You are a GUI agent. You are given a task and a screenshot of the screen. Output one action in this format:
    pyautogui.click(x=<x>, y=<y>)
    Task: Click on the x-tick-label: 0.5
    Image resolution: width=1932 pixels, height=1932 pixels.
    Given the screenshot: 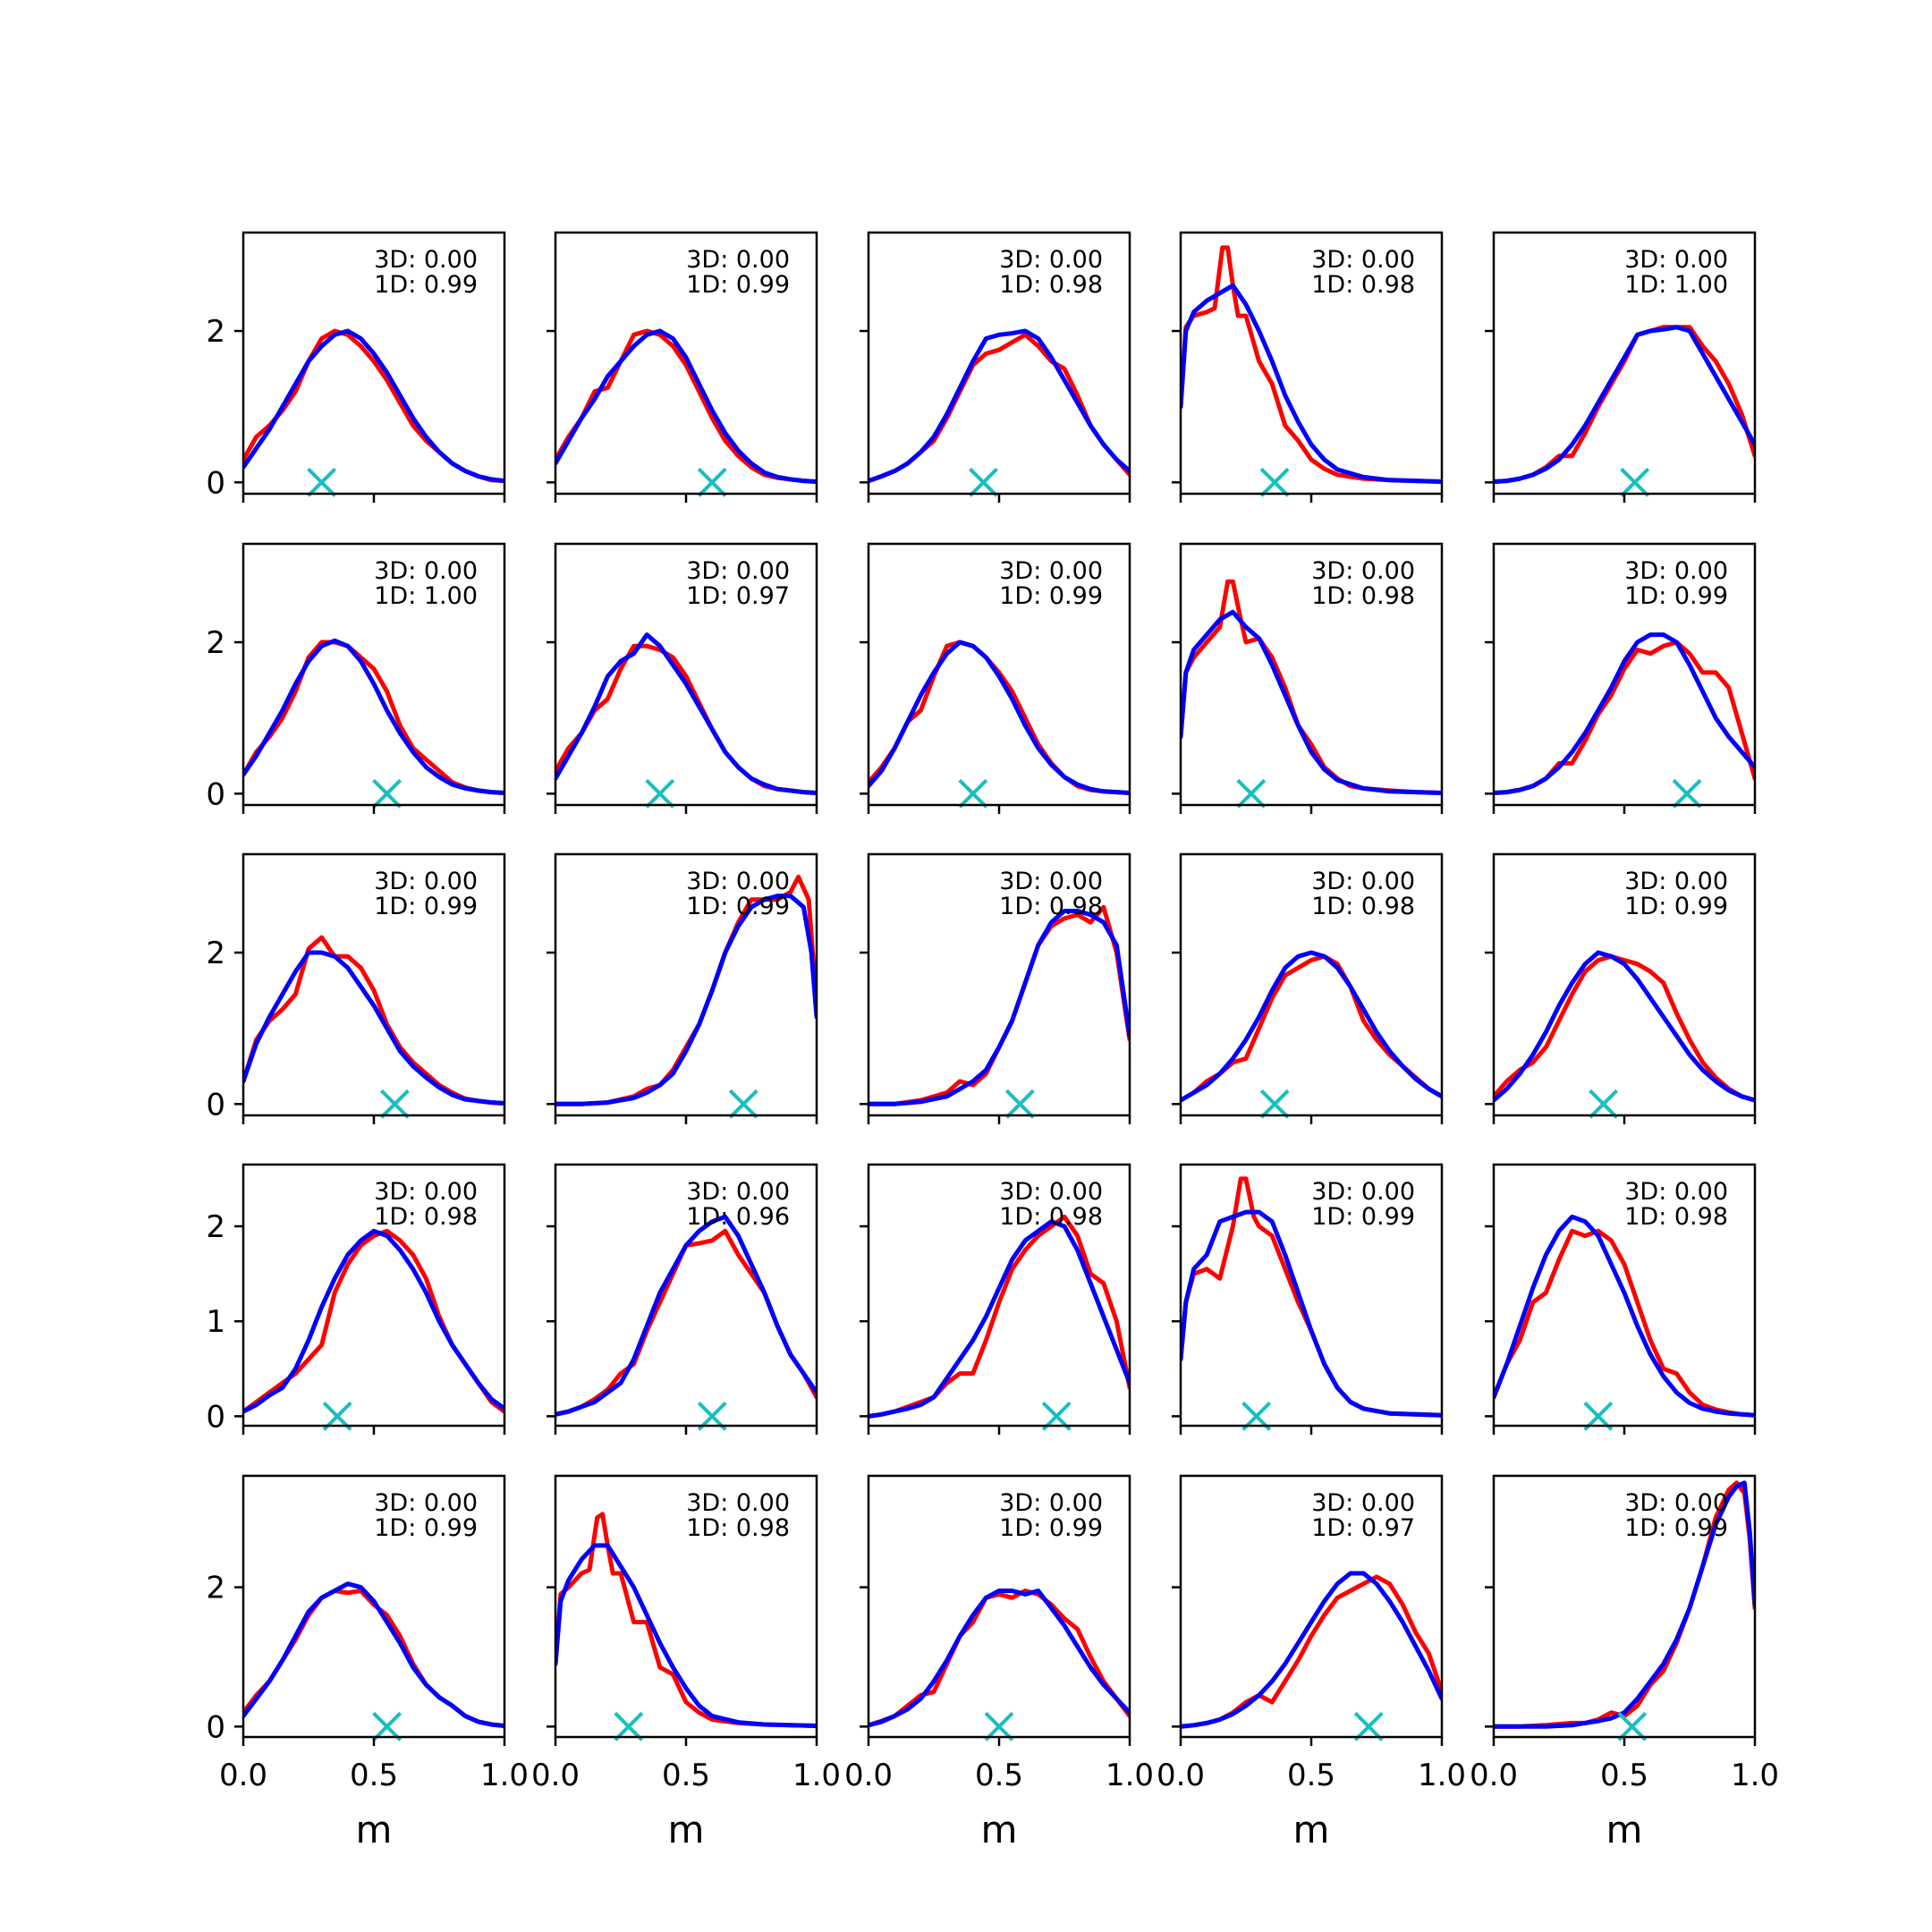 What is the action you would take?
    pyautogui.click(x=999, y=1775)
    